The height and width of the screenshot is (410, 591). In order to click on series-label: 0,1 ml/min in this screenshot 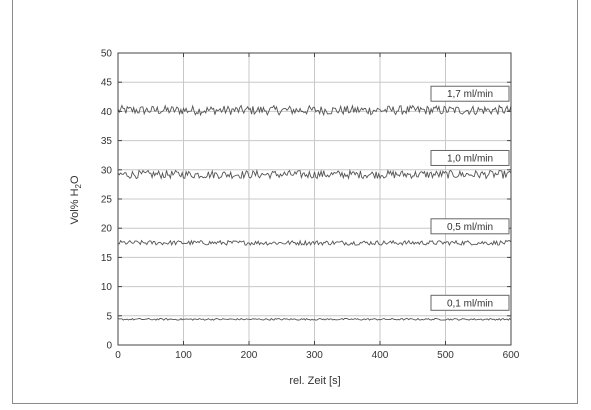, I will do `click(470, 303)`.